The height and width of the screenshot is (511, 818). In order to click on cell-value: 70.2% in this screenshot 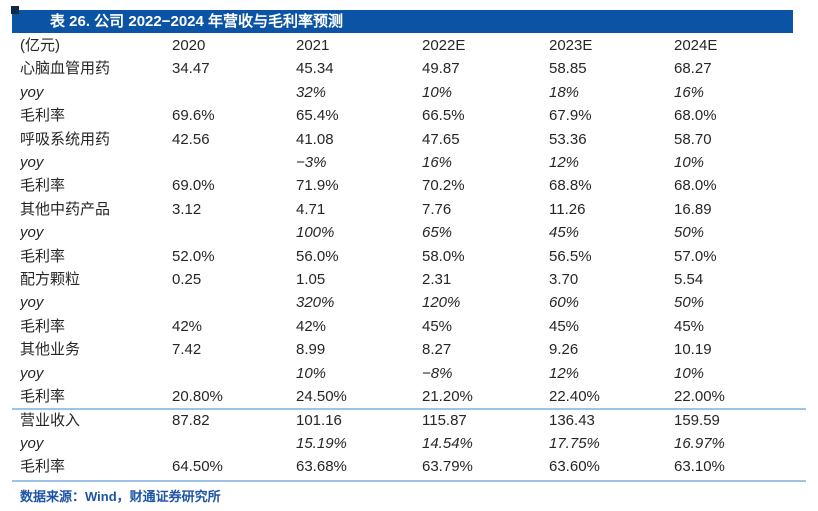, I will do `click(443, 186)`.